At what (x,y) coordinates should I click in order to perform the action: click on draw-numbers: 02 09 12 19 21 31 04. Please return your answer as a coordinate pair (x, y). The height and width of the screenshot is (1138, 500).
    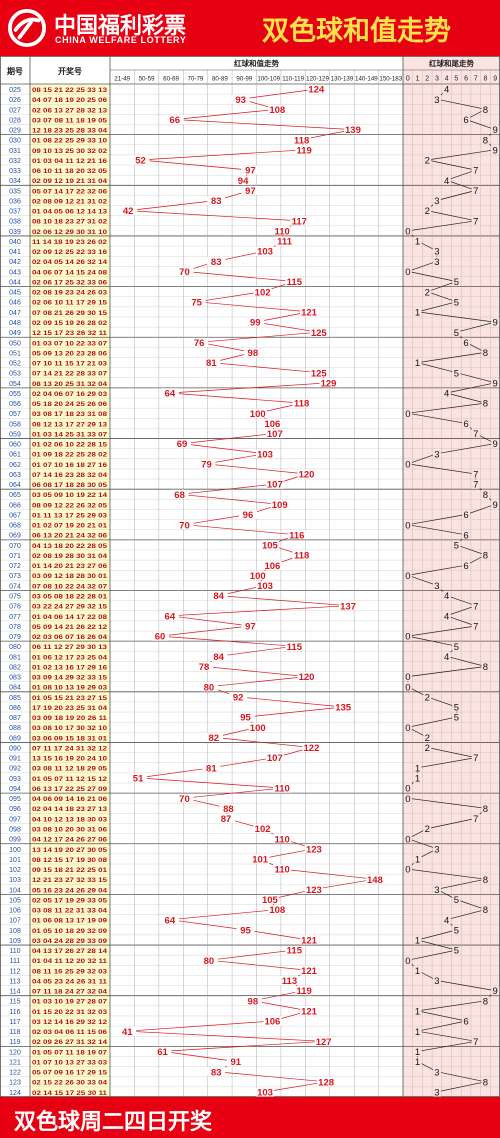
    Looking at the image, I should click on (69, 181).